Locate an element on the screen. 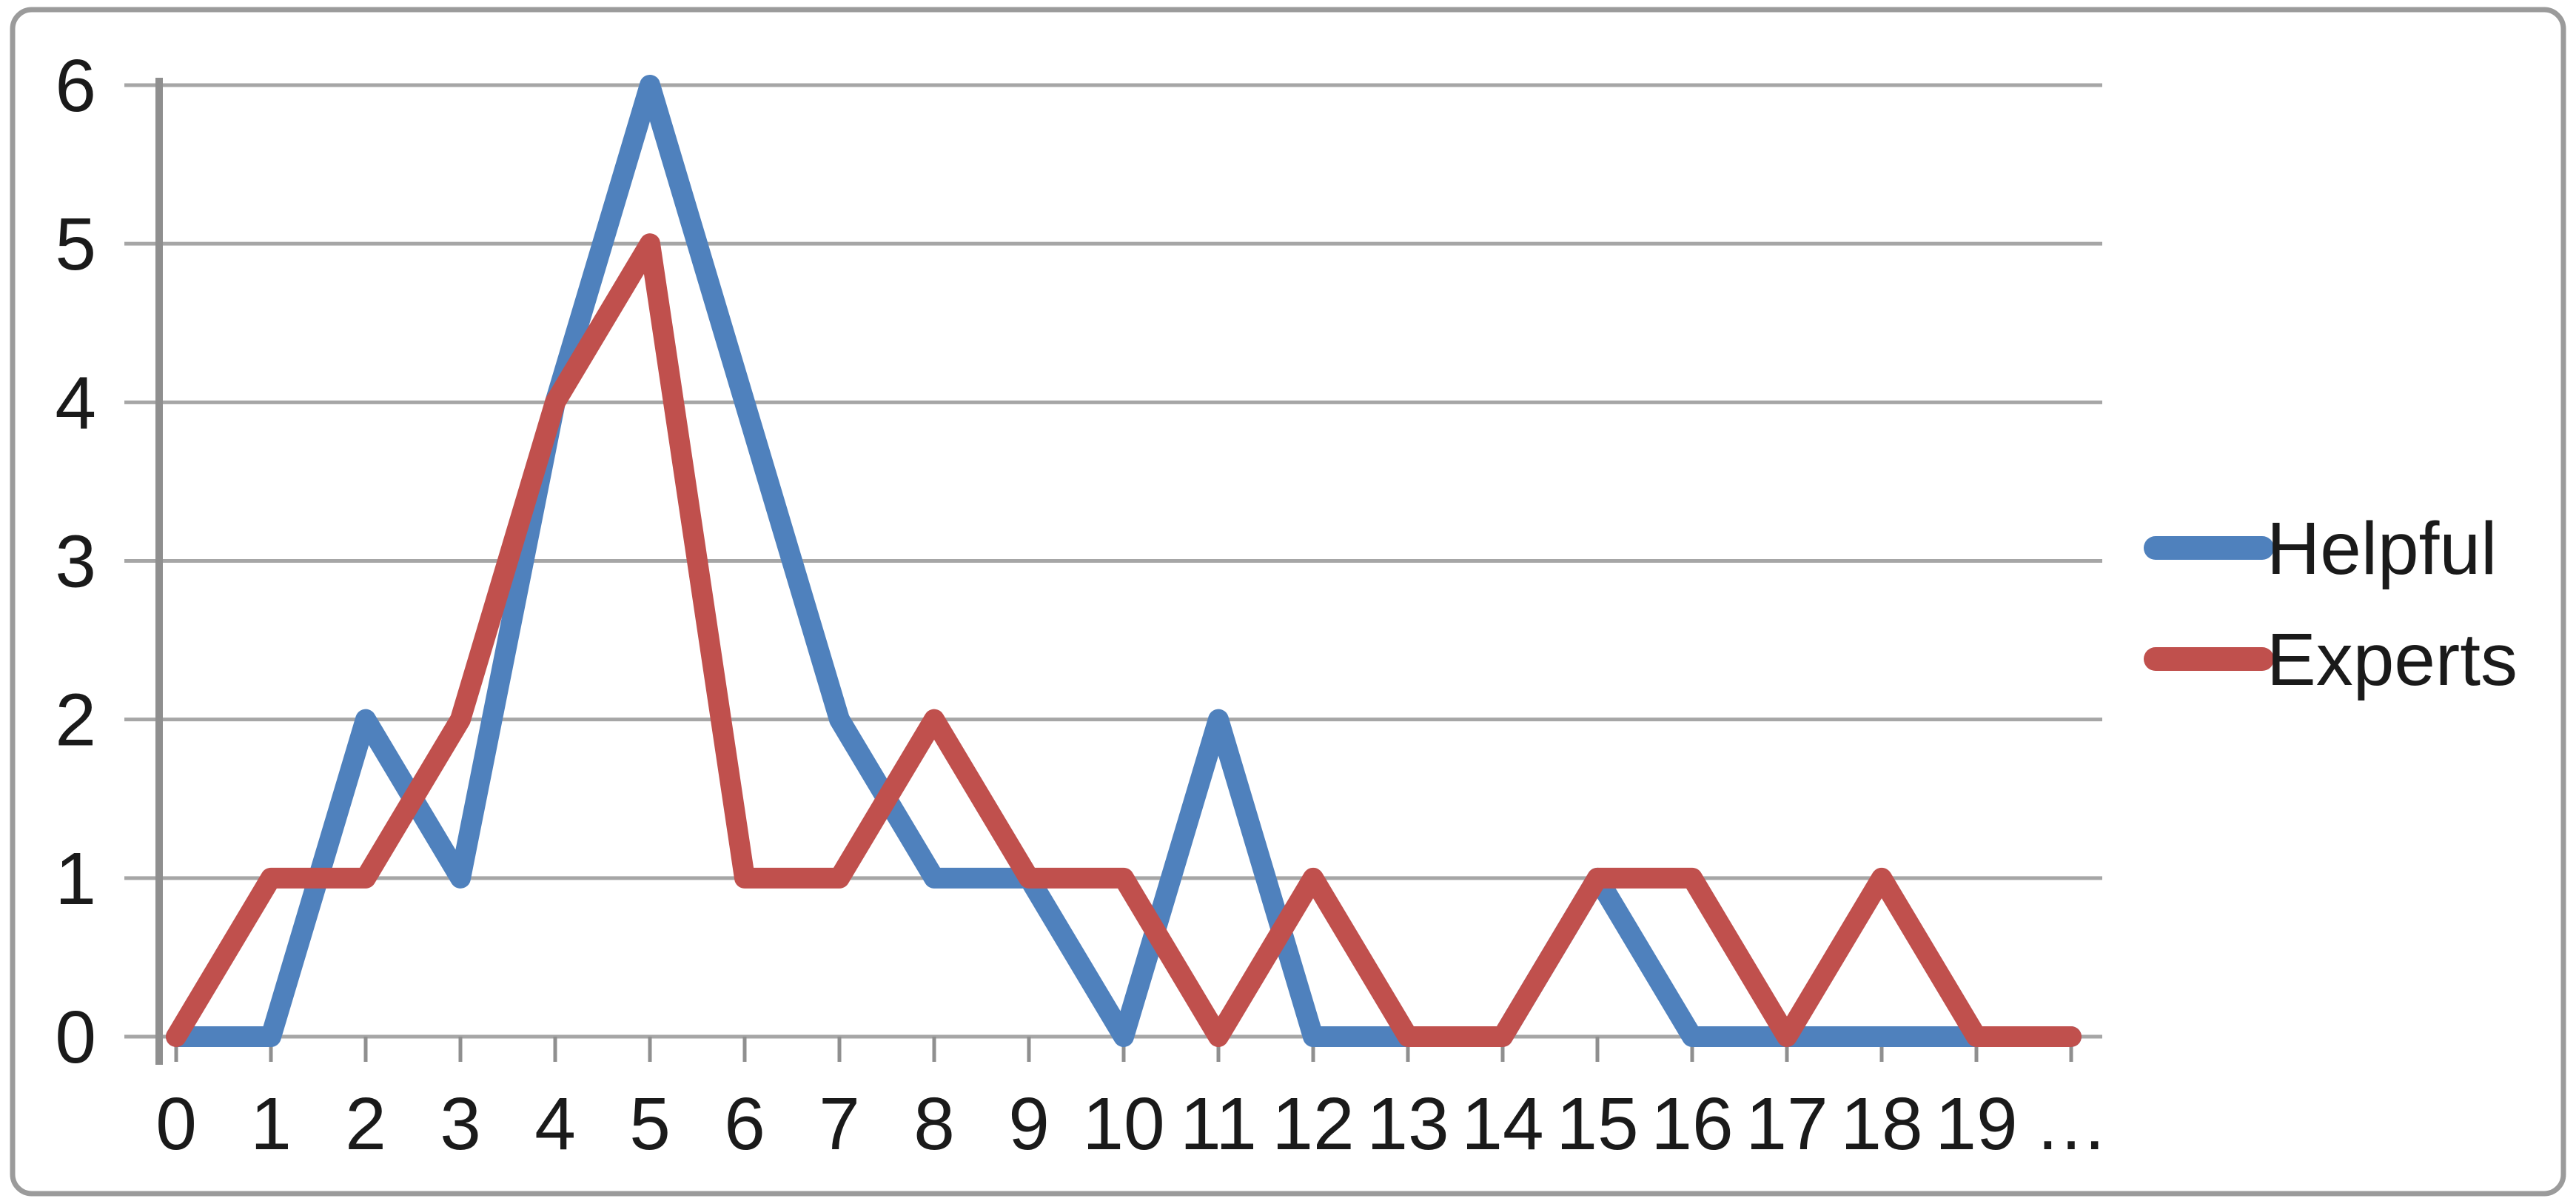  legend-label-experts: Experts is located at coordinates (2392, 659).